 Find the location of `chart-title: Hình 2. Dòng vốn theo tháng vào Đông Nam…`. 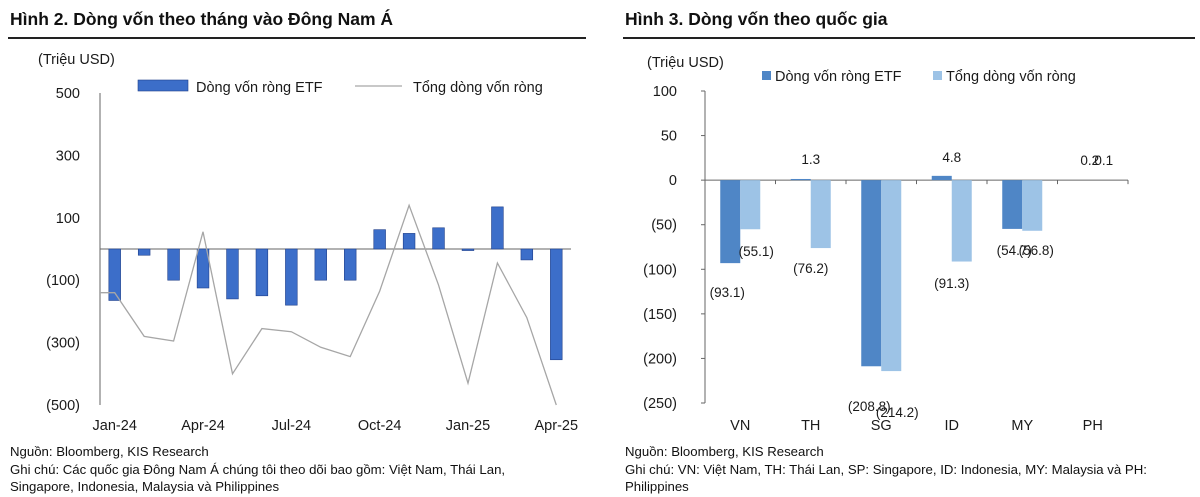

chart-title: Hình 2. Dòng vốn theo tháng vào Đông Nam… is located at coordinates (202, 19).